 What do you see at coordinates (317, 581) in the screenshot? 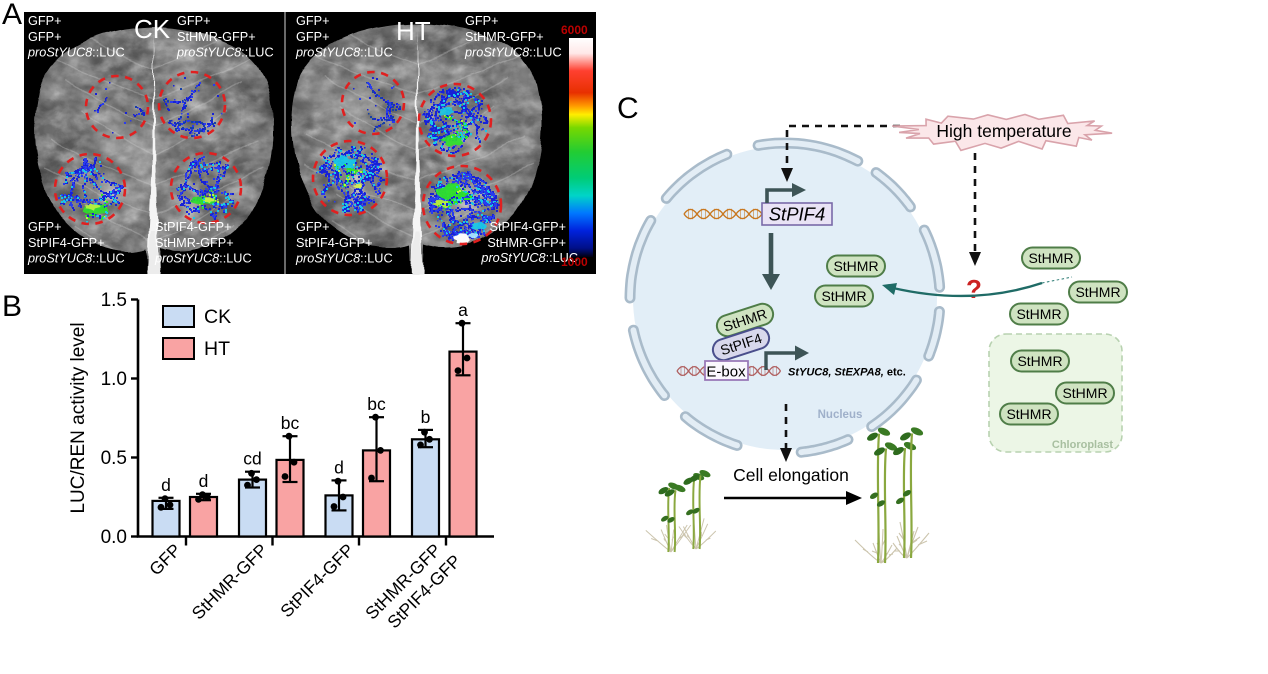
I see `svg-text: StPIF4-GFP` at bounding box center [317, 581].